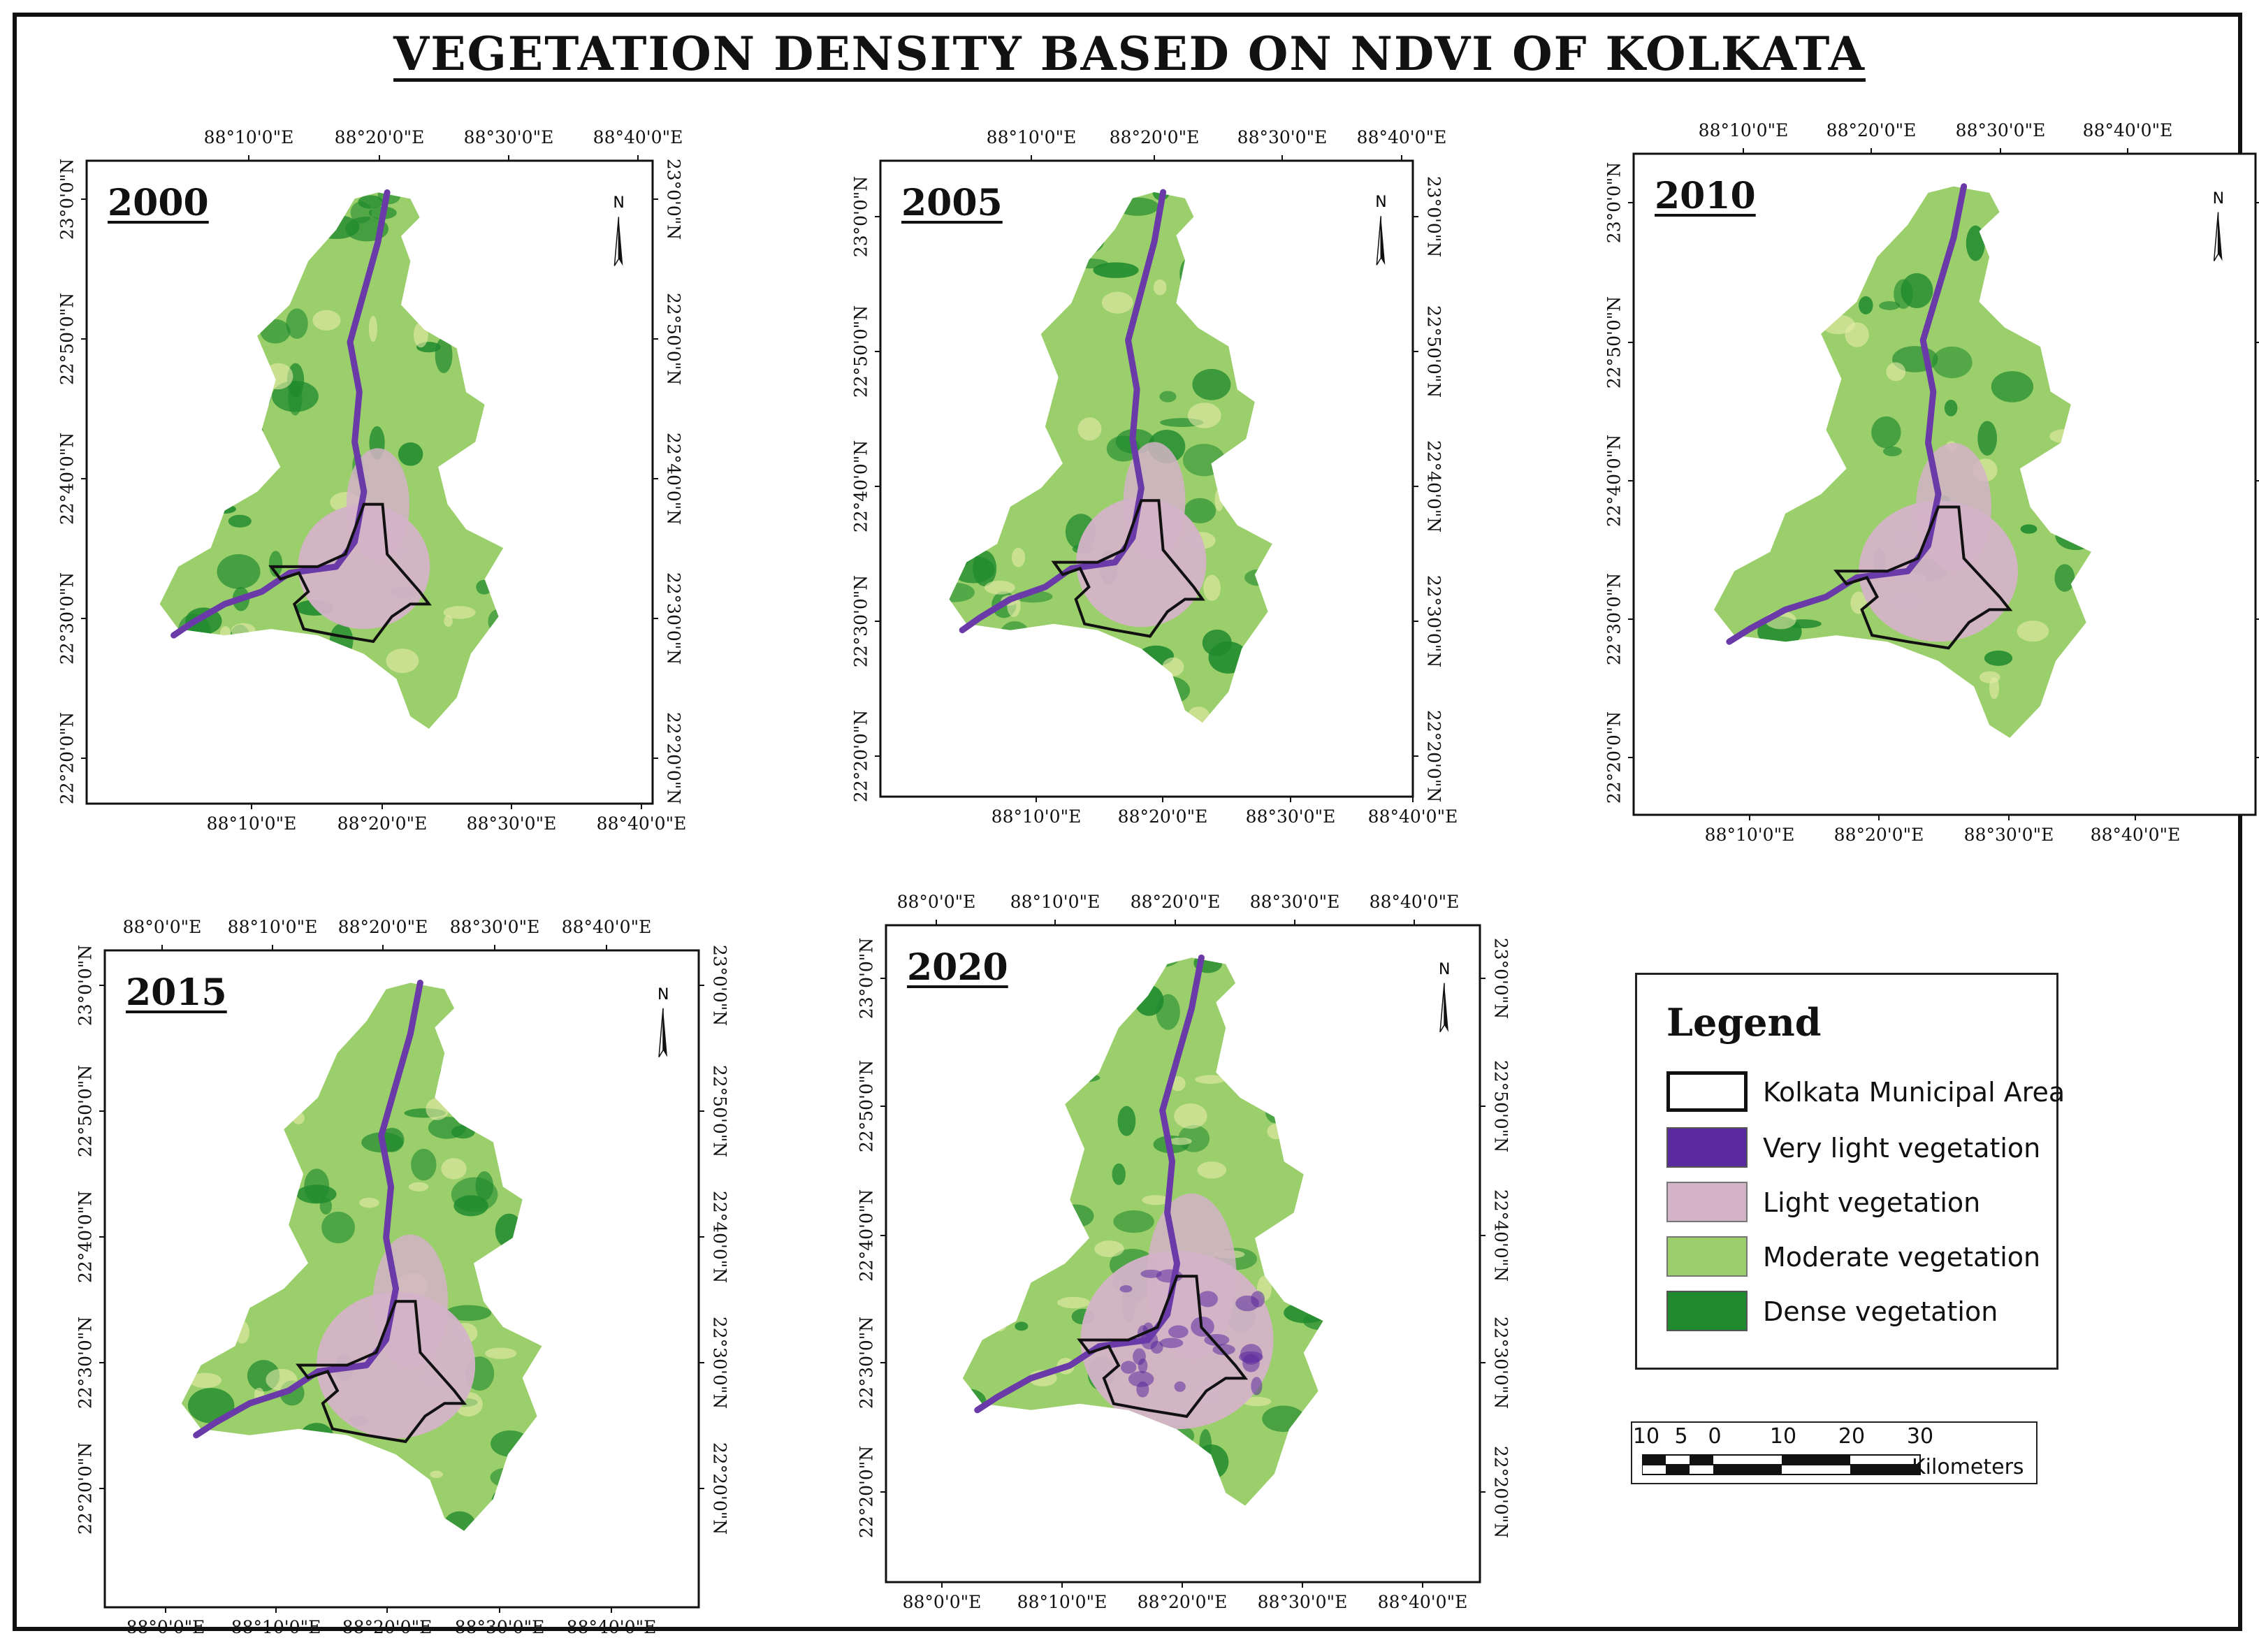 This screenshot has width=2259, height=1652. I want to click on map-year-label: 2005, so click(952, 203).